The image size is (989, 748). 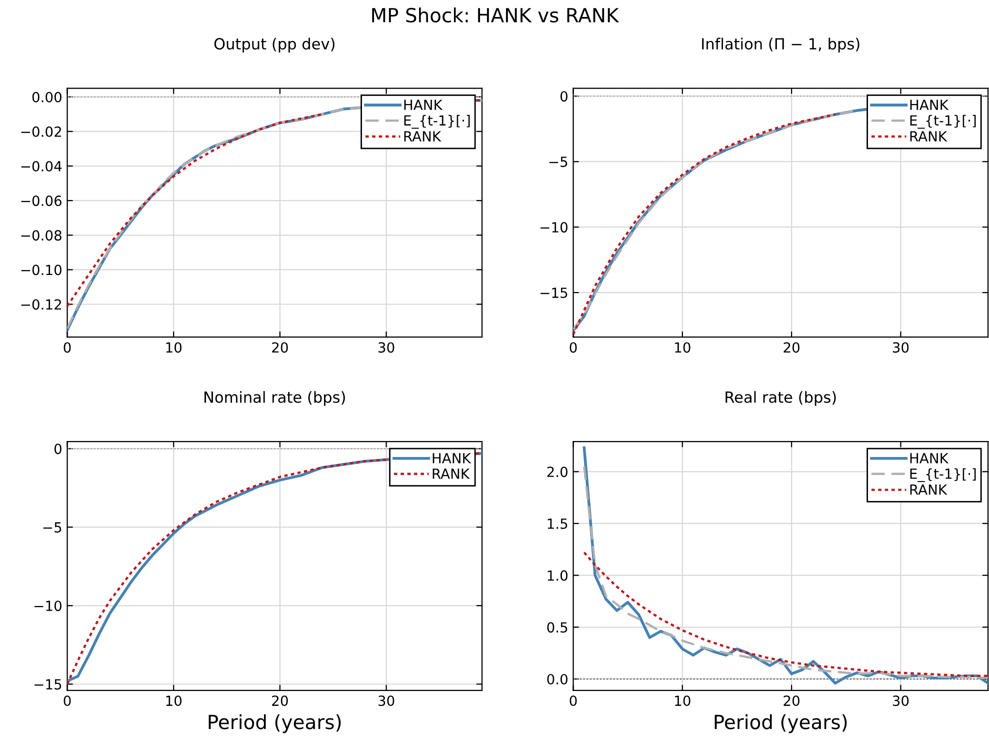 What do you see at coordinates (557, 679) in the screenshot?
I see `y-tick-label: 0.0` at bounding box center [557, 679].